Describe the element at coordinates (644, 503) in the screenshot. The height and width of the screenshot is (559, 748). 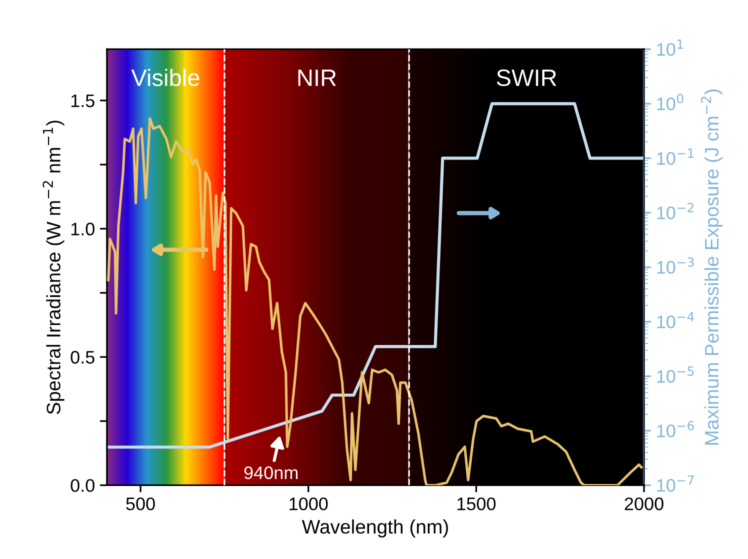
I see `x-tick-label: 2000` at that location.